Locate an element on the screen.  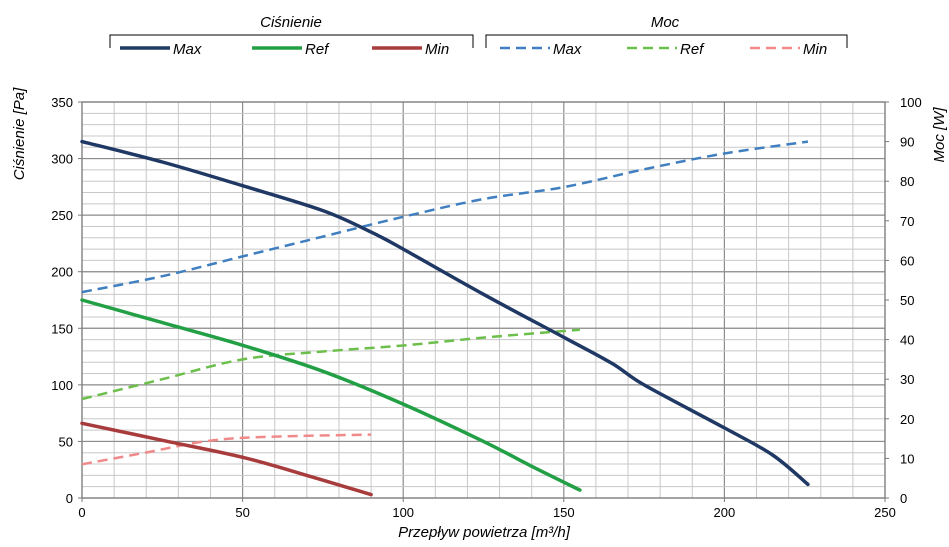
series-line-moc-ref is located at coordinates (331, 364).